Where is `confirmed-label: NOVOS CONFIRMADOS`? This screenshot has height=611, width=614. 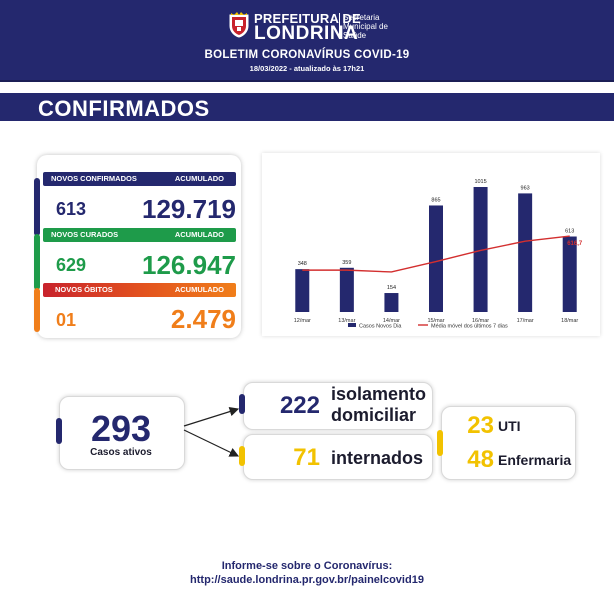 confirmed-label: NOVOS CONFIRMADOS is located at coordinates (94, 178).